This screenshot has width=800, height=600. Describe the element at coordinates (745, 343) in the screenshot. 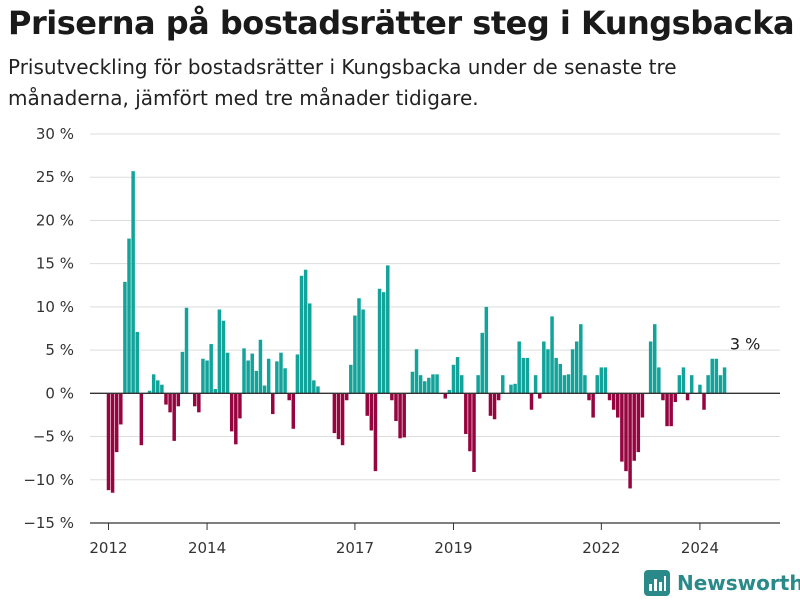

I see `latest-value-label: 3 %` at that location.